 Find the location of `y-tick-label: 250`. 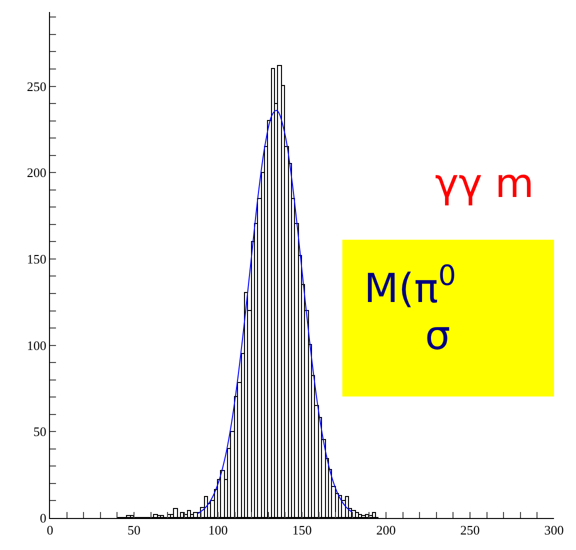

y-tick-label: 250 is located at coordinates (36, 86).